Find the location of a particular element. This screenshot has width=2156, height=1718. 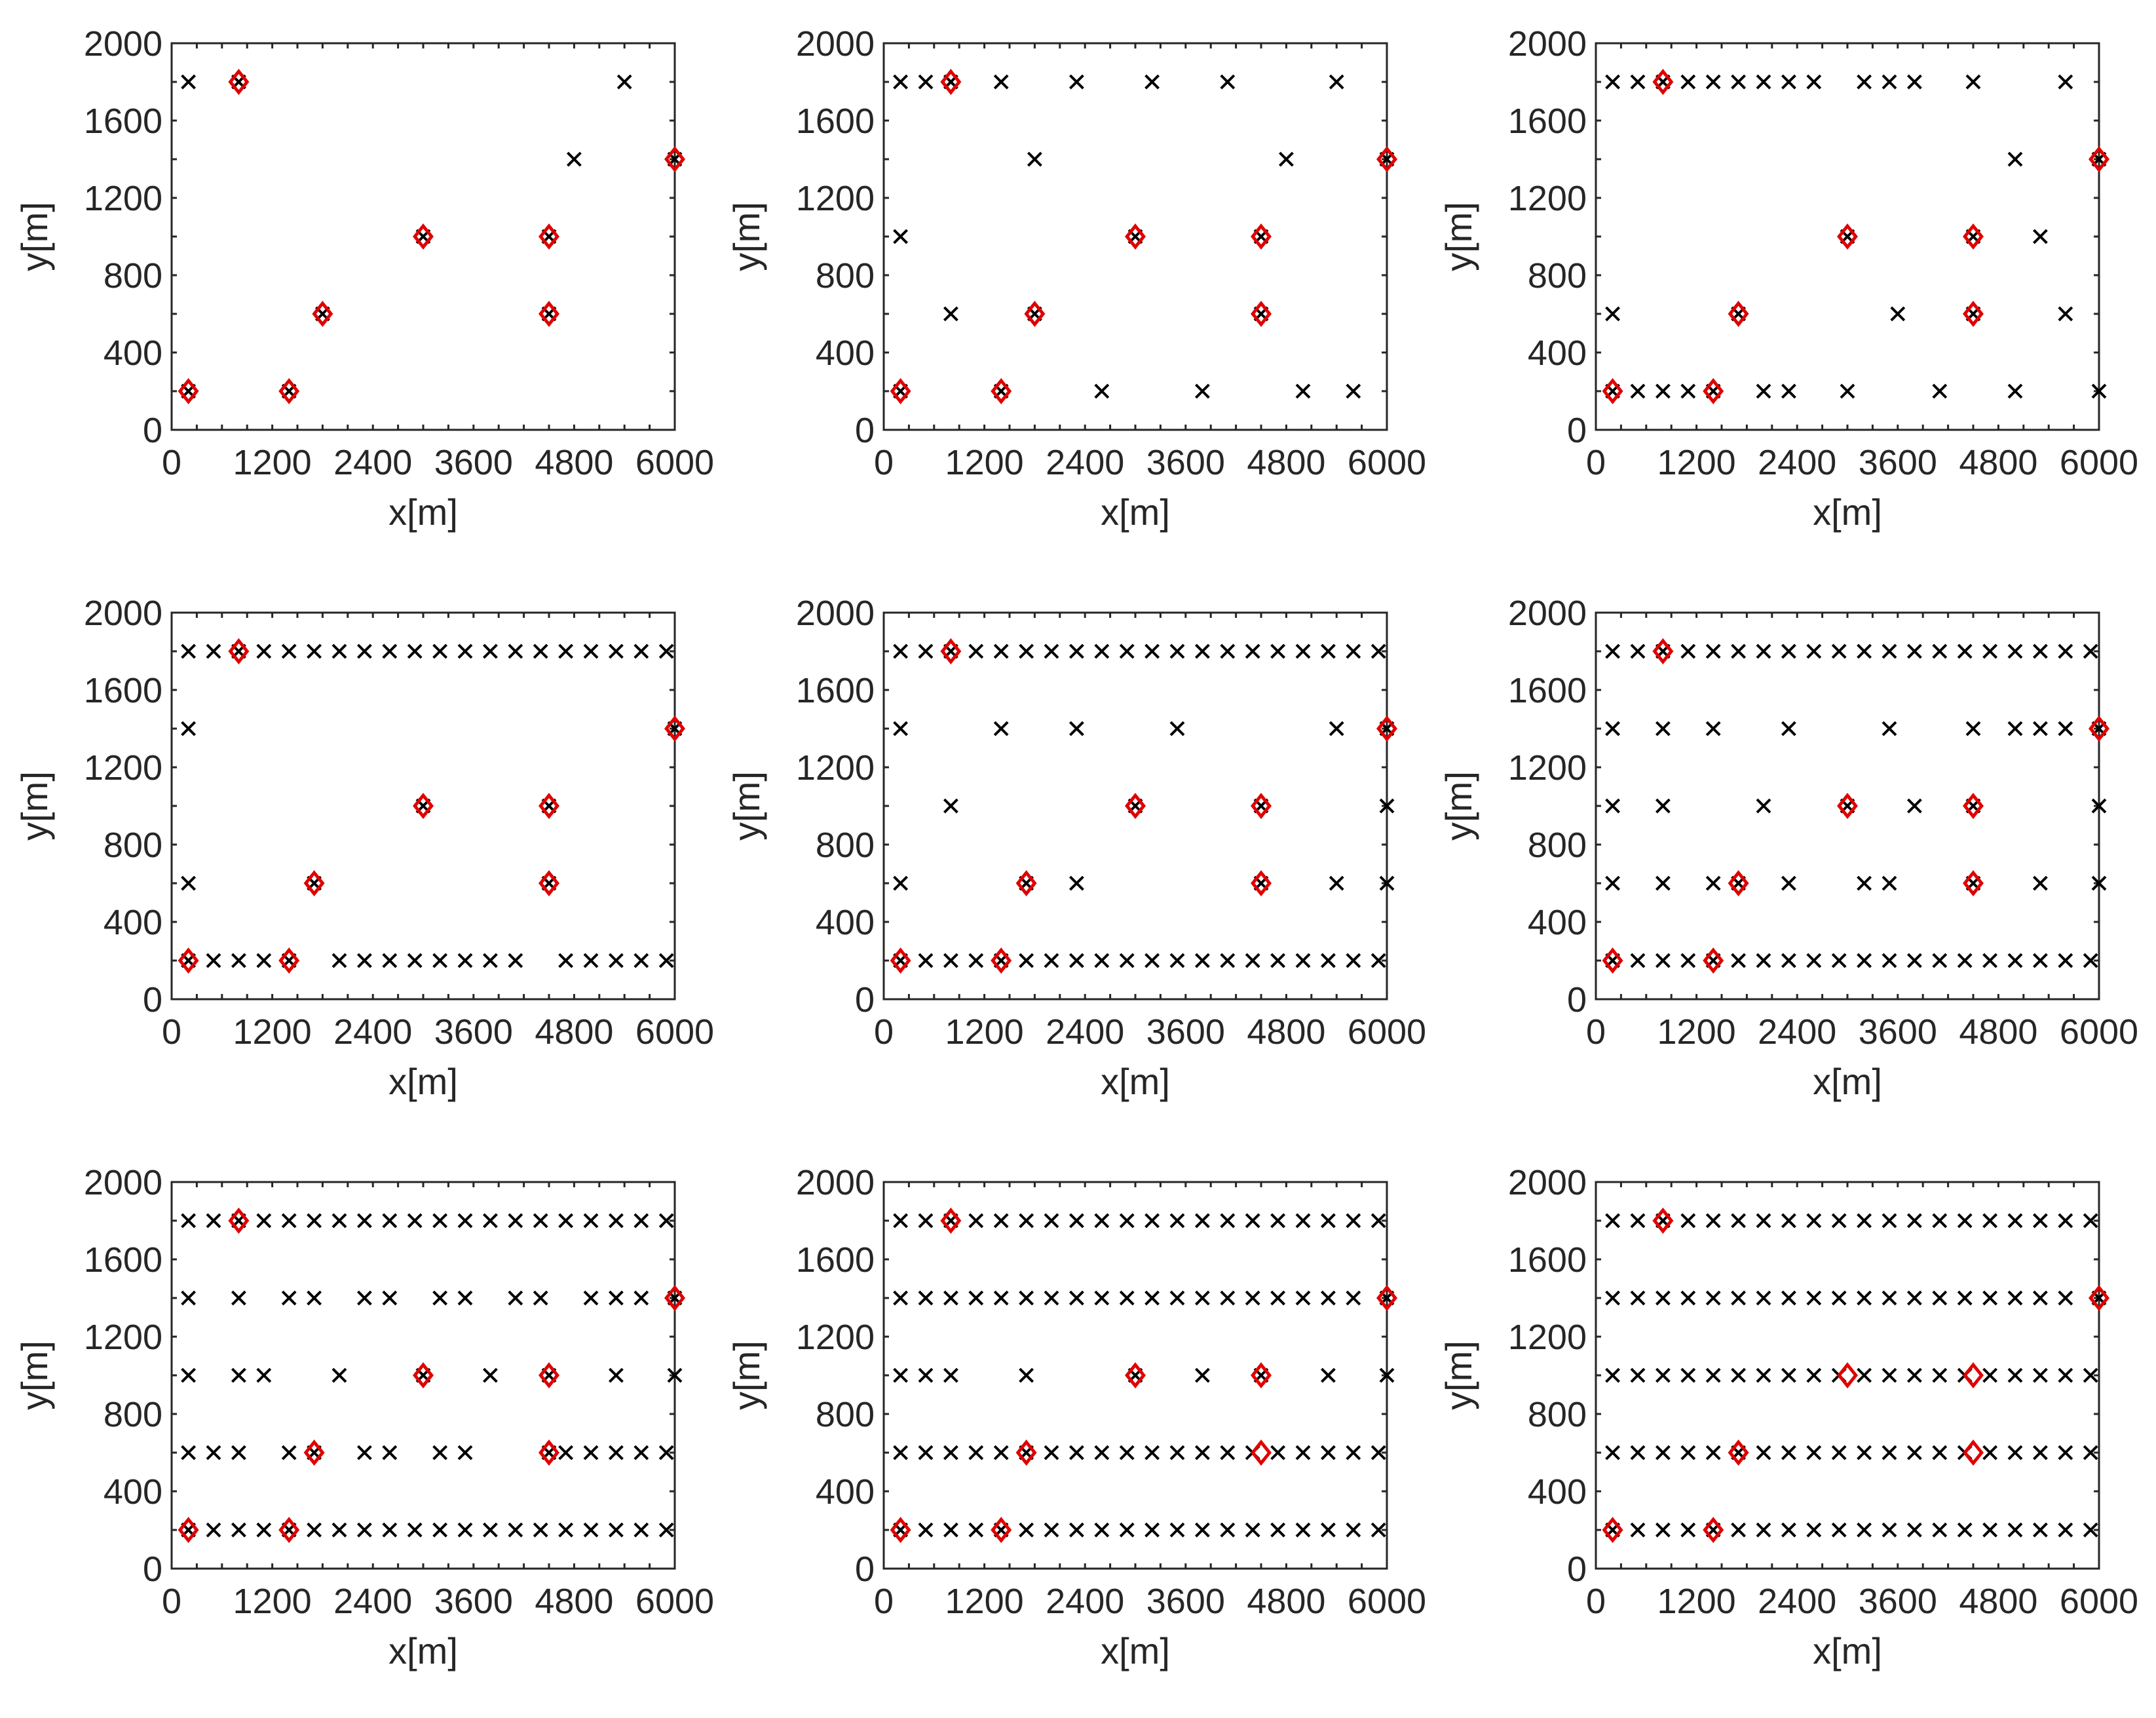

y-tick-label: 1600 is located at coordinates (835, 1260).